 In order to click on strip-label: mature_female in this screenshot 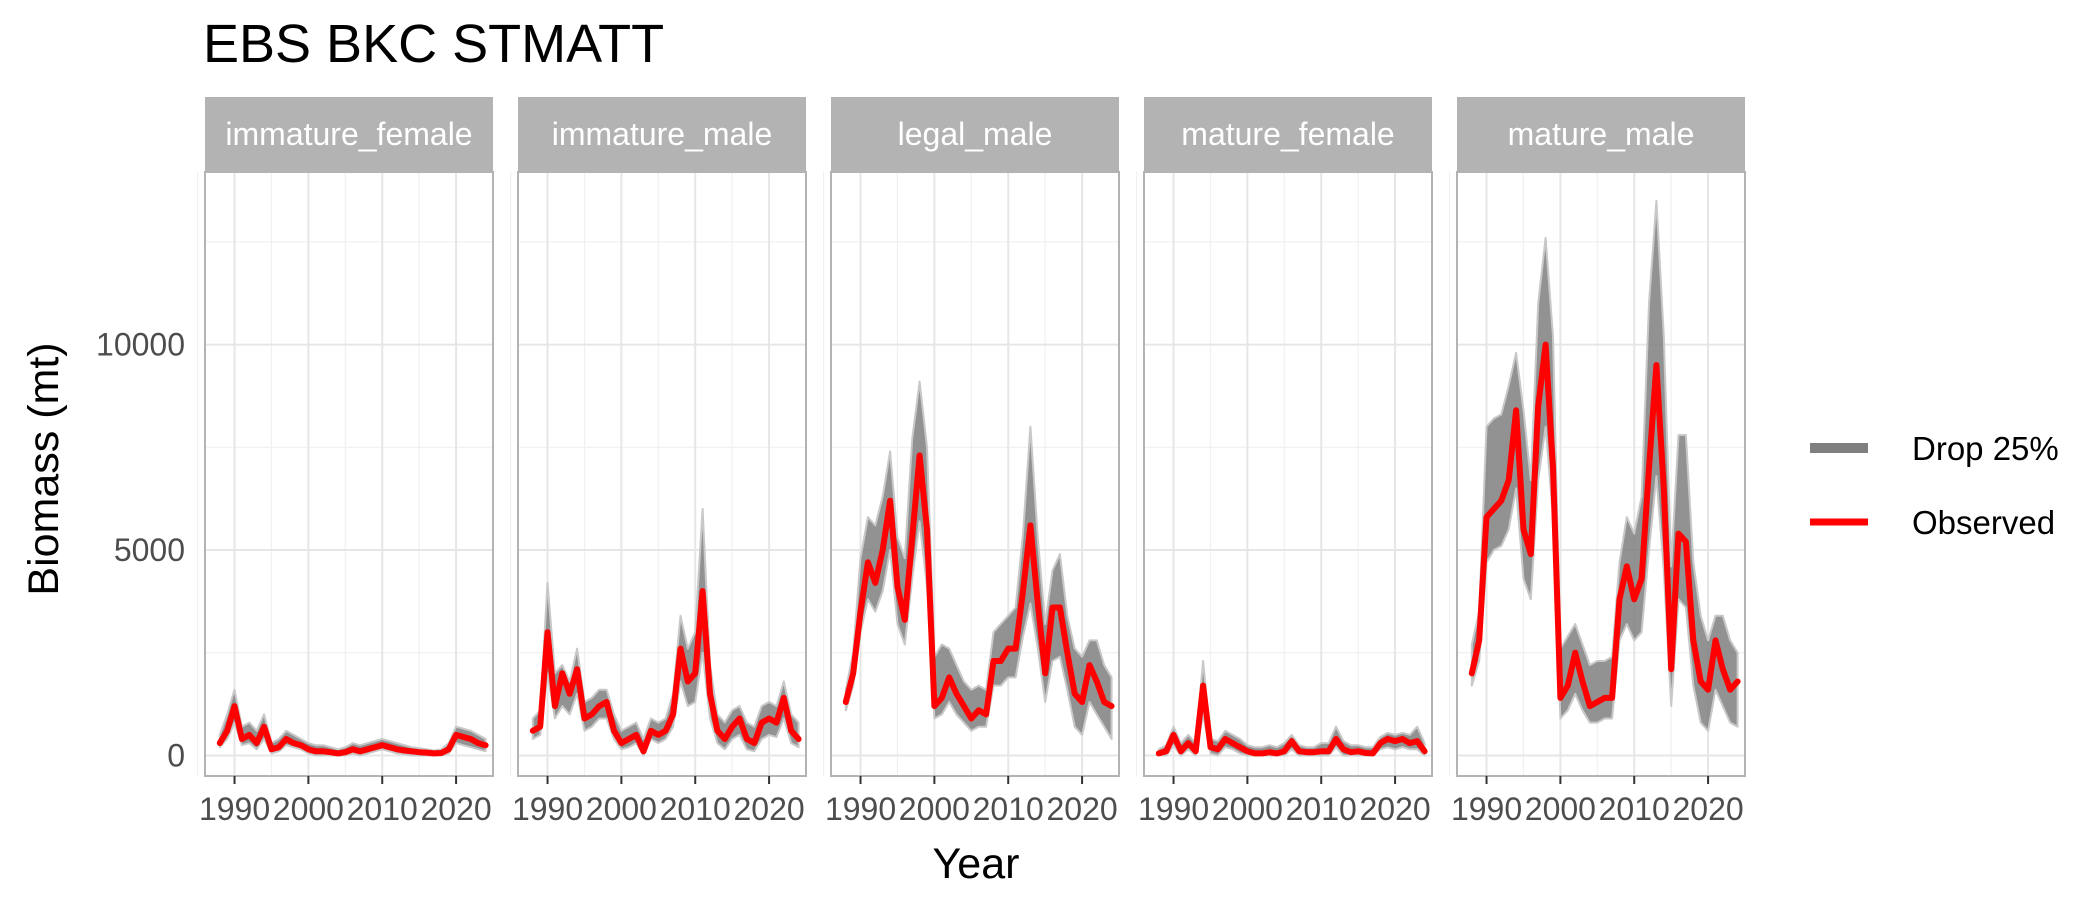, I will do `click(1287, 134)`.